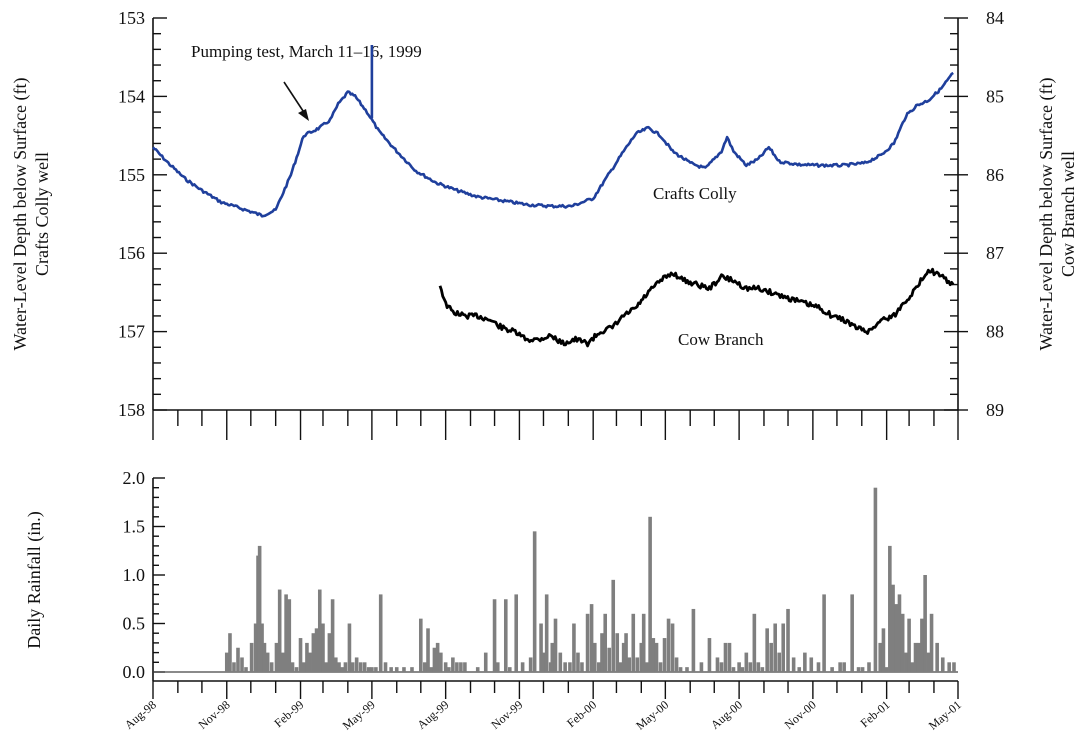  What do you see at coordinates (306, 51) in the screenshot?
I see `pumping-test-annotation: Pumping test, March 11–16, 1999` at bounding box center [306, 51].